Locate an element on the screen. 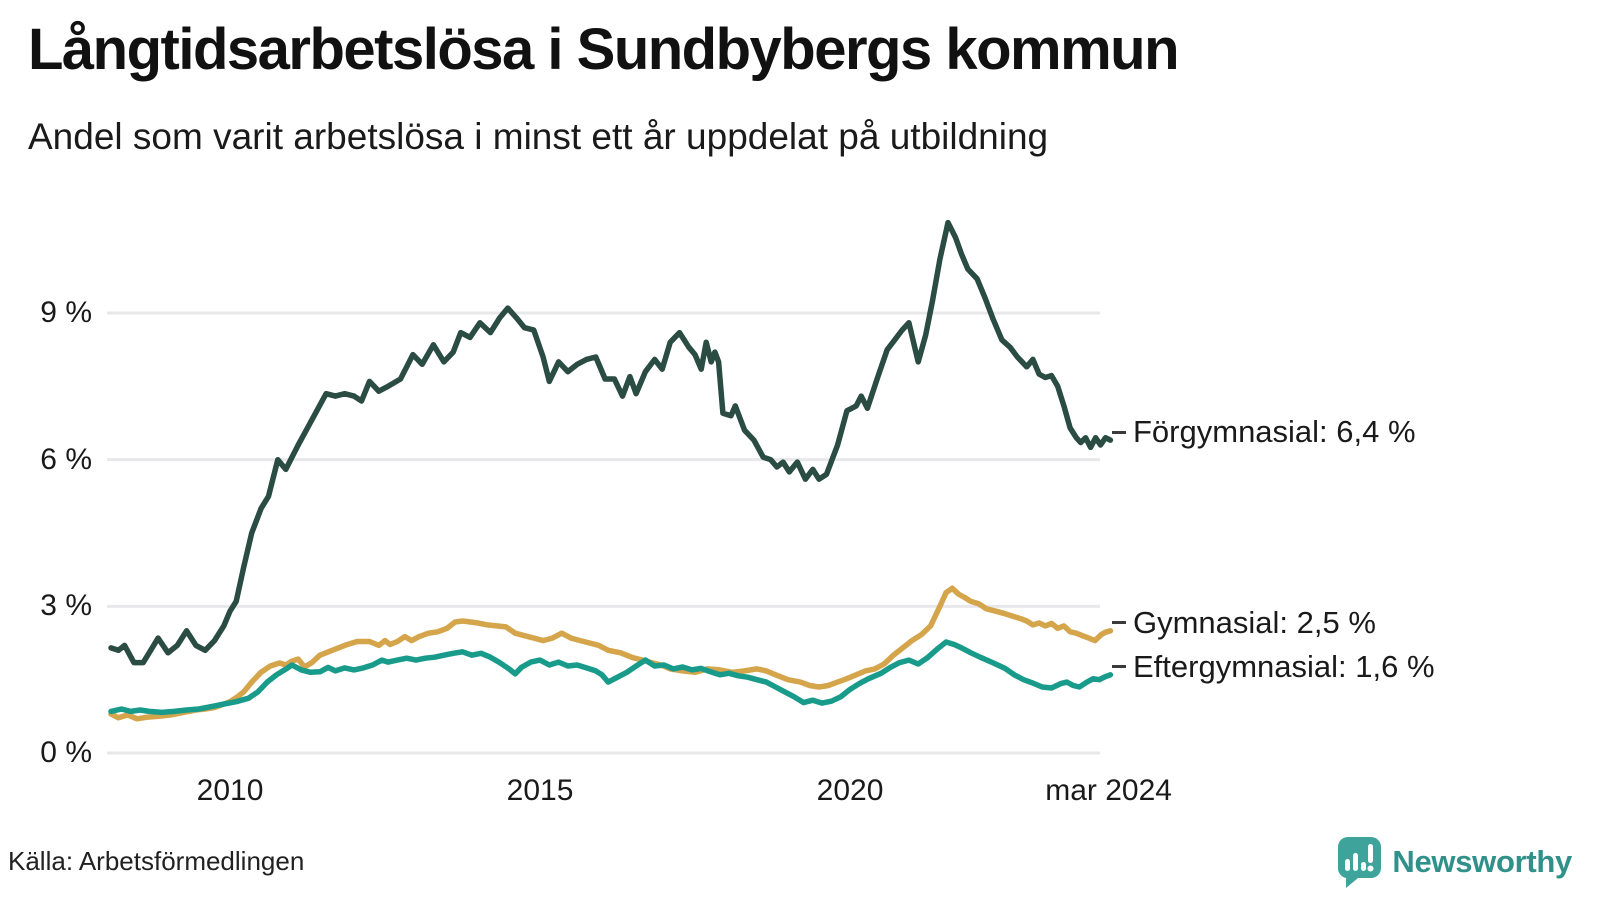  series-end-label-text: Gymnasial: 2,5 % is located at coordinates (1254, 622).